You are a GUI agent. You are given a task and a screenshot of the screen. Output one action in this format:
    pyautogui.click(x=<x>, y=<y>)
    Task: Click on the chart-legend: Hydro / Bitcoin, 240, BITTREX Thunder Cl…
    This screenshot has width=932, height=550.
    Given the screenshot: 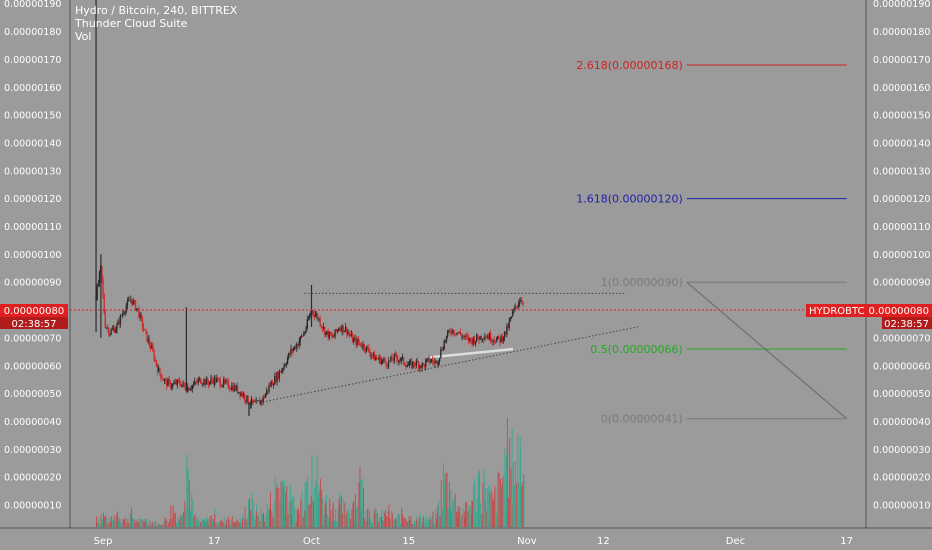 What is the action you would take?
    pyautogui.click(x=156, y=23)
    